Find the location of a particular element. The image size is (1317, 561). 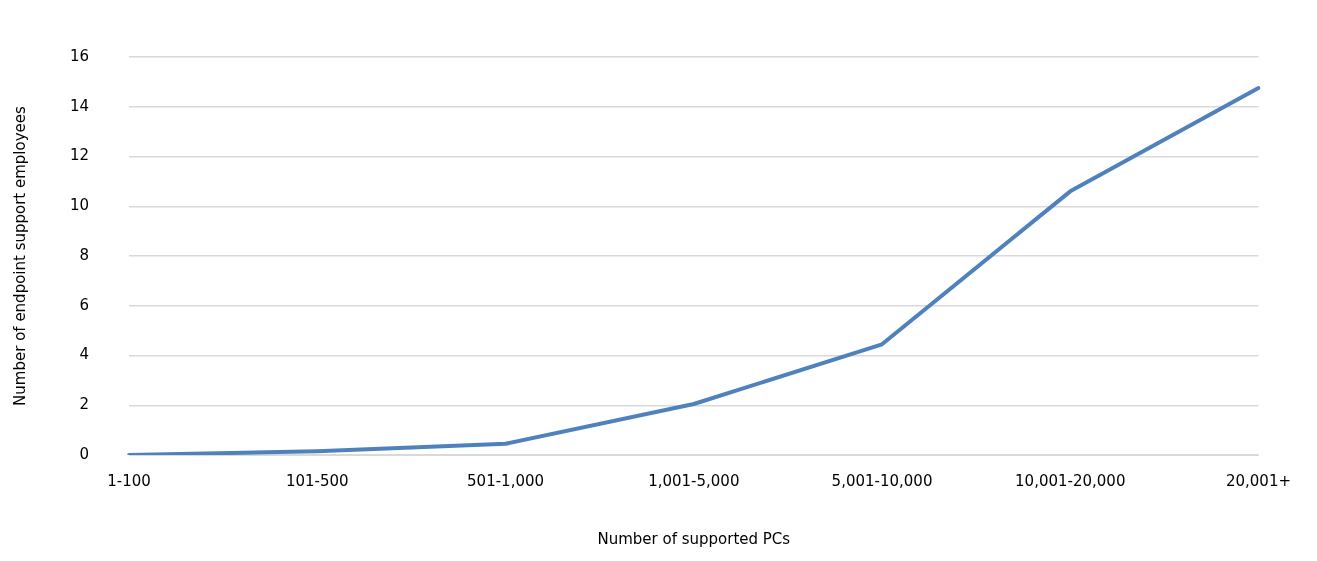

y-tick-label: 6 is located at coordinates (84, 304).